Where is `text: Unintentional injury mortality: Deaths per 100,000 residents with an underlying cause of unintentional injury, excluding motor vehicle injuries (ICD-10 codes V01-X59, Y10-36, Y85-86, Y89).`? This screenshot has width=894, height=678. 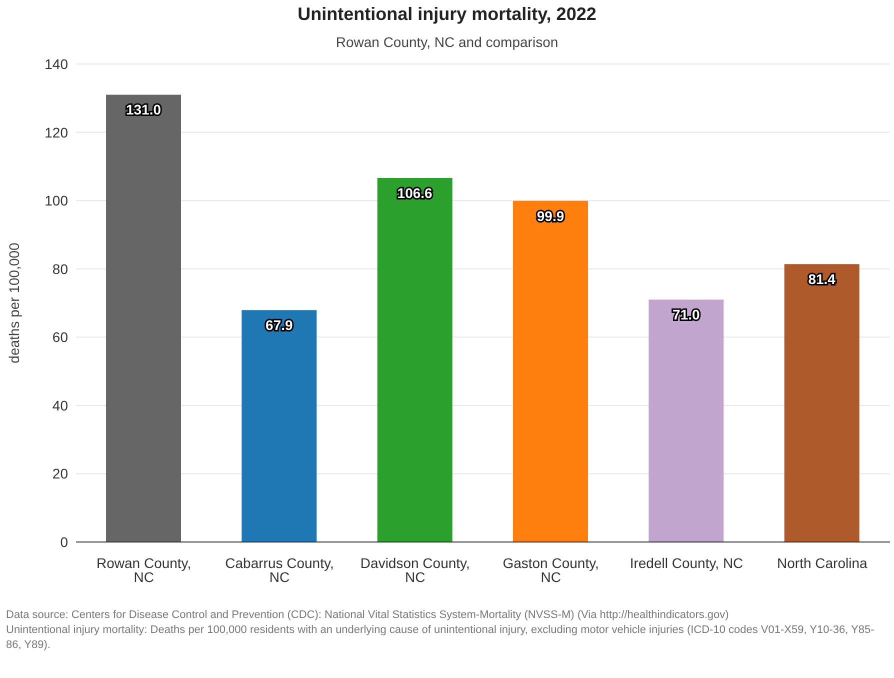 text: Unintentional injury mortality: Deaths per 100,000 residents with an underlying cause of unintentional injury, excluding motor vehicle injuries (ICD-10 codes V01-X59, Y10-36, Y85-86, Y89). is located at coordinates (441, 638).